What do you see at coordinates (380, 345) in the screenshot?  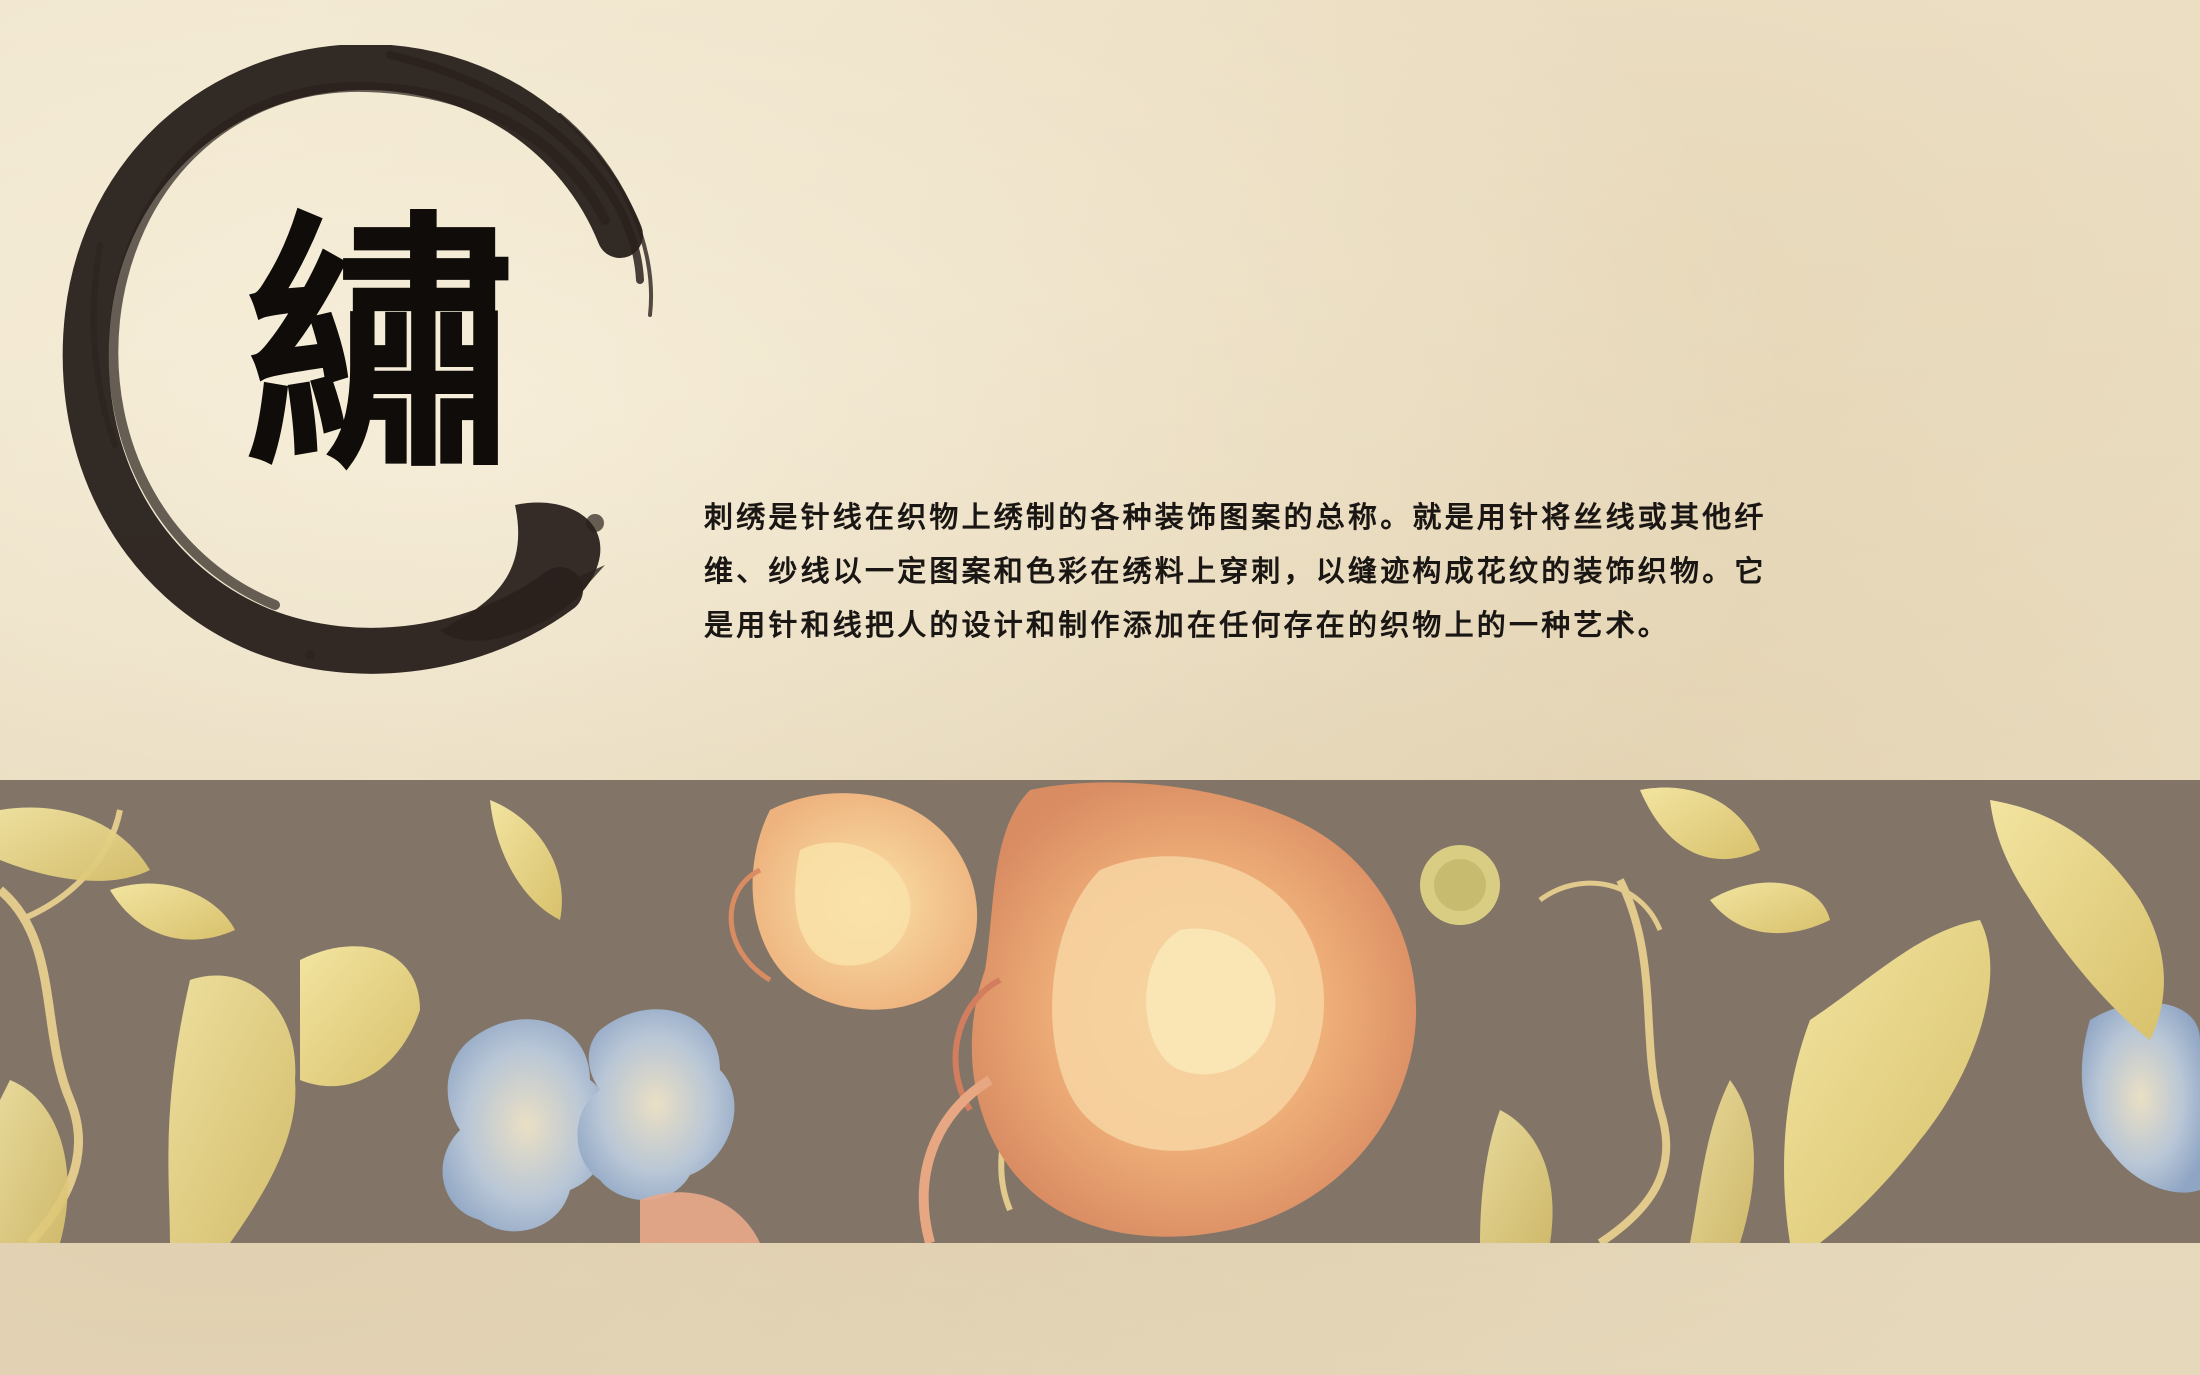 I see `title-character: 繡` at bounding box center [380, 345].